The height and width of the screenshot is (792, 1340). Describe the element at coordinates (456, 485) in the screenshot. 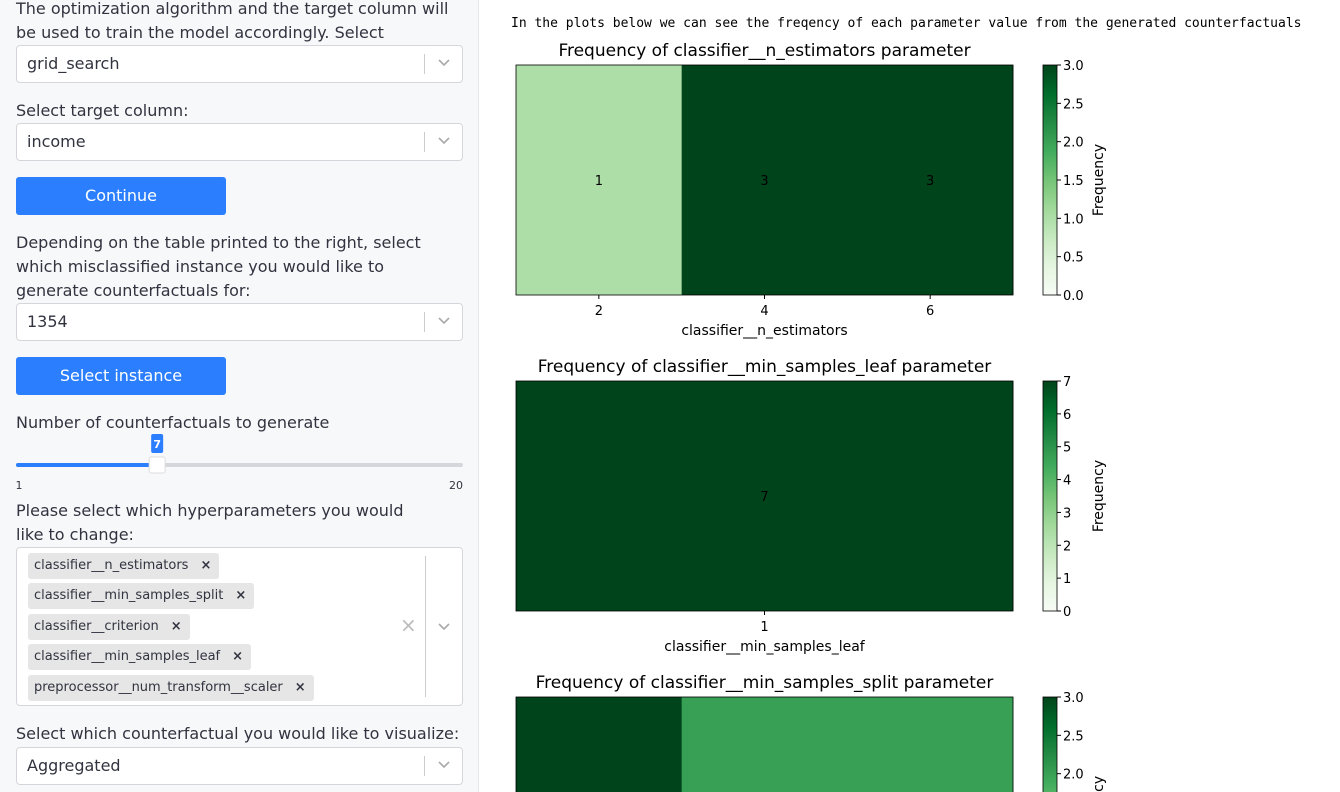

I see `slider-max: 20` at that location.